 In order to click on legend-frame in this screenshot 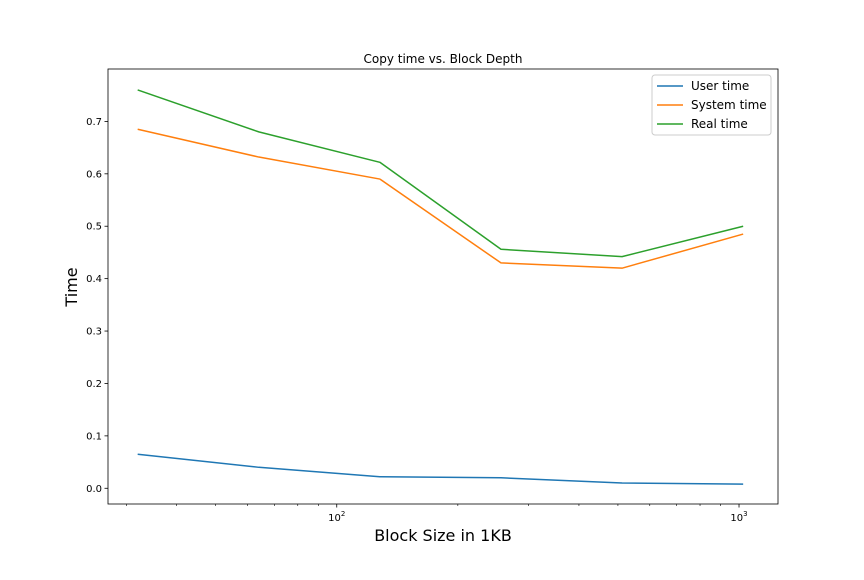, I will do `click(711, 105)`.